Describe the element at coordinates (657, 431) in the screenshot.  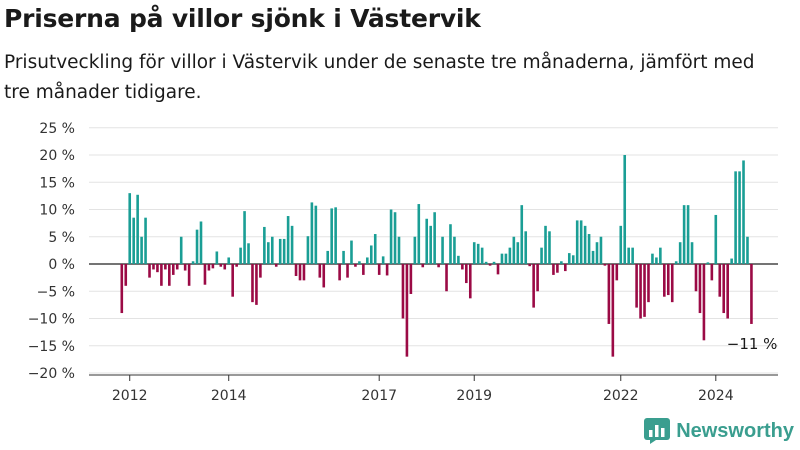
I see `bar-chart-icon` at that location.